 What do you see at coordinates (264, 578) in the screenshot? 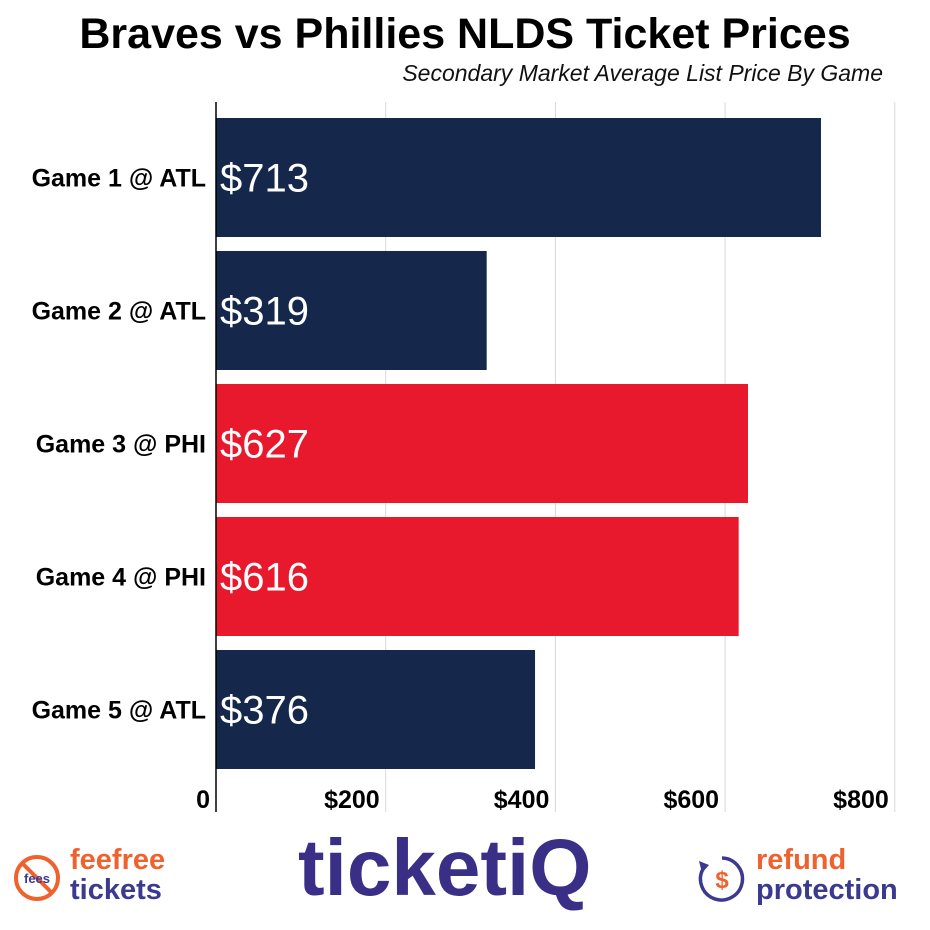
I see `bar-value-label: $616` at bounding box center [264, 578].